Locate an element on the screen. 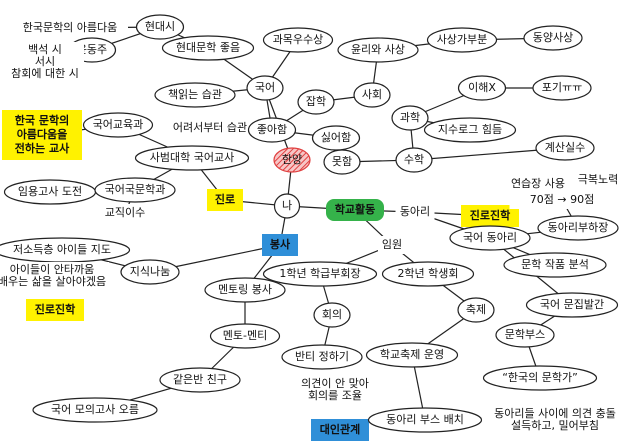 This screenshot has width=629, height=446. node-label: “한국의 문학가” is located at coordinates (540, 377).